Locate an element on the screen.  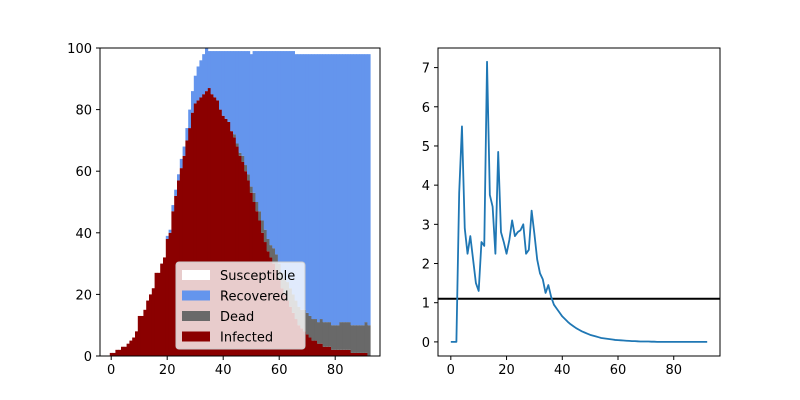
x-tick-label-right-20: 20 is located at coordinates (506, 370).